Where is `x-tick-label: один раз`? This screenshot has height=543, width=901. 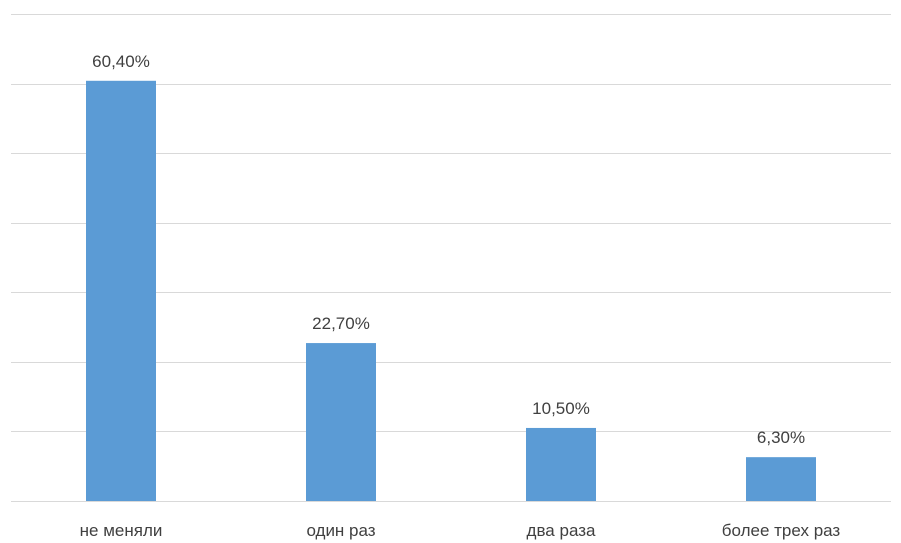
x-tick-label: один раз is located at coordinates (340, 530).